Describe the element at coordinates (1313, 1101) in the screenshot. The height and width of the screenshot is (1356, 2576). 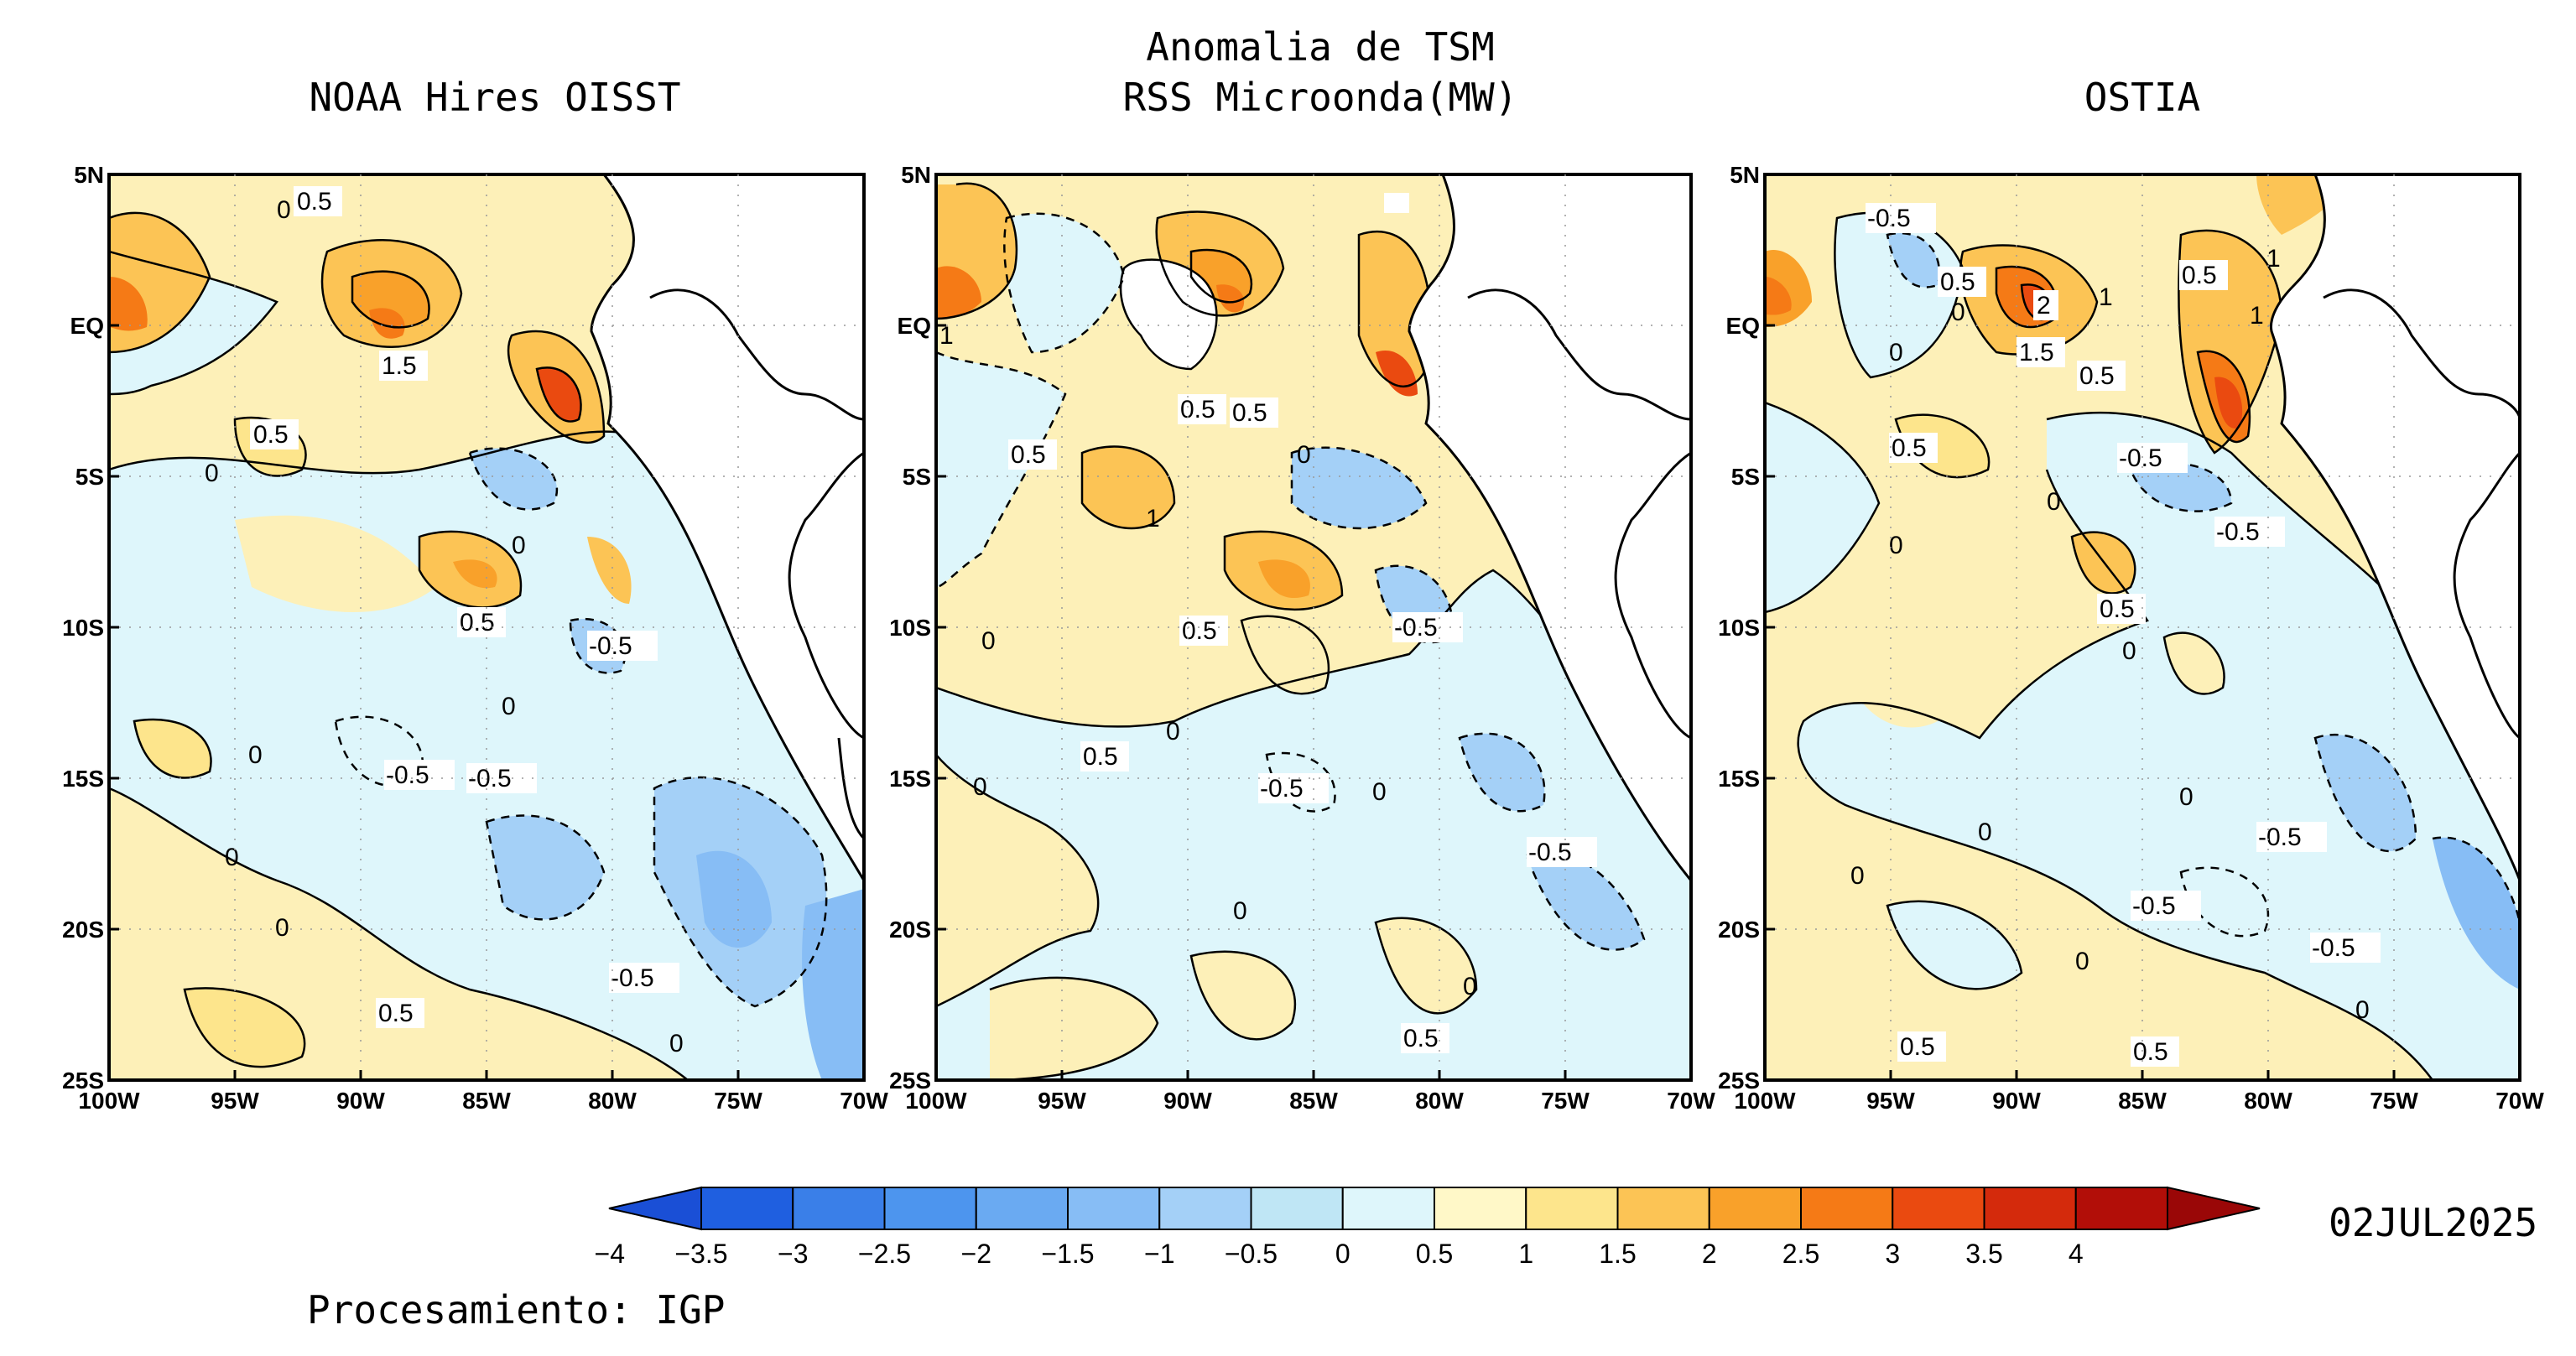
I see `longitude-label: 85W` at that location.